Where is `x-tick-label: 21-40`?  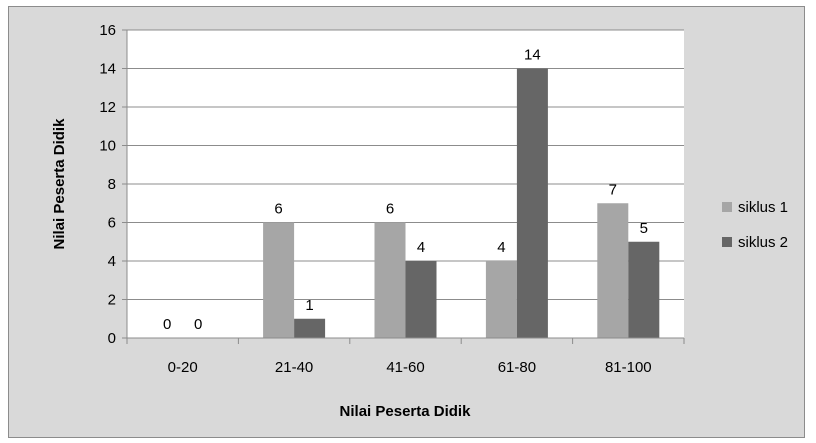
x-tick-label: 21-40 is located at coordinates (294, 367).